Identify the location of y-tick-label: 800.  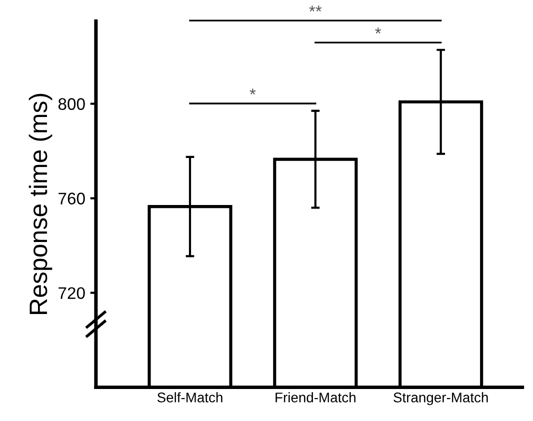
(71, 104).